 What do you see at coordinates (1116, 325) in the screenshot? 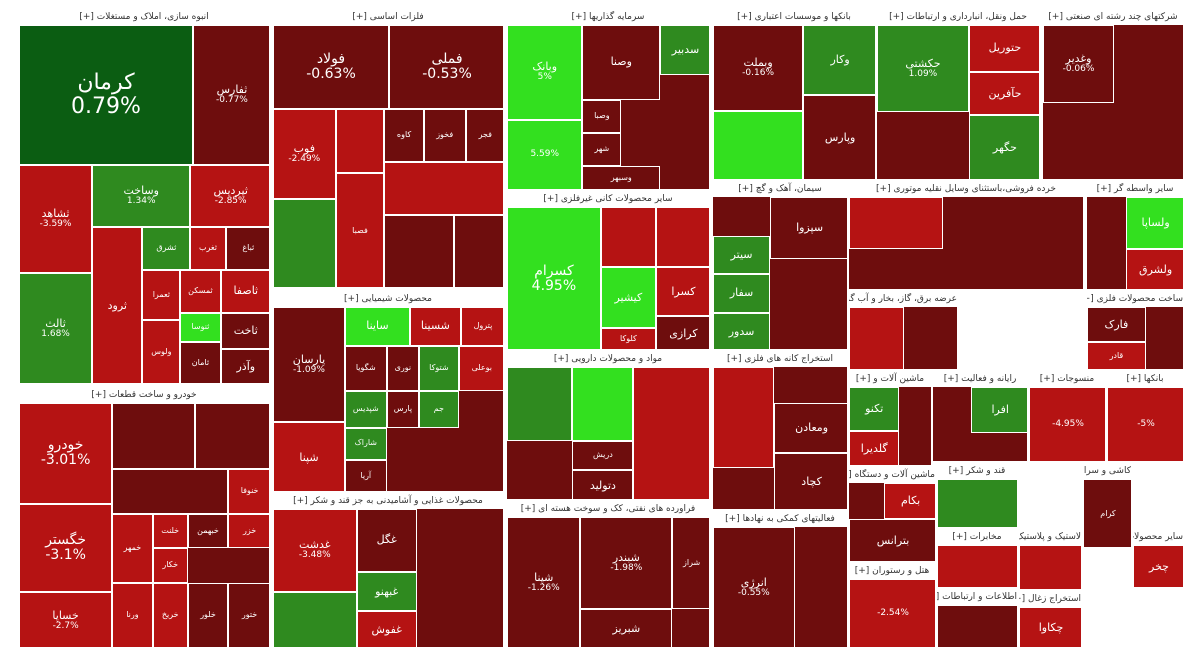
I see `stock-tile: فارک` at bounding box center [1116, 325].